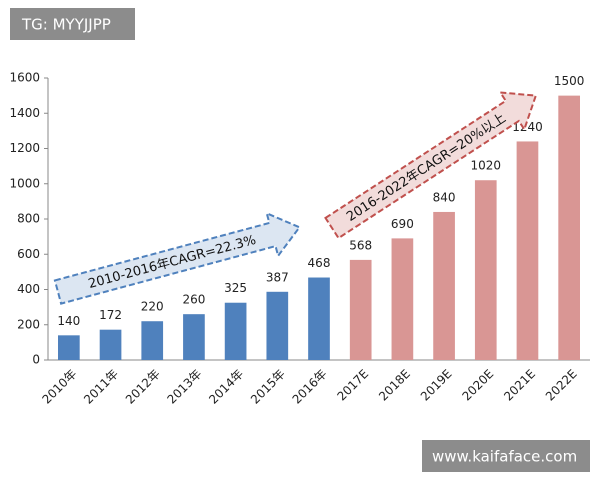 The height and width of the screenshot is (480, 600). I want to click on y-tick-label: 1600, so click(24, 78).